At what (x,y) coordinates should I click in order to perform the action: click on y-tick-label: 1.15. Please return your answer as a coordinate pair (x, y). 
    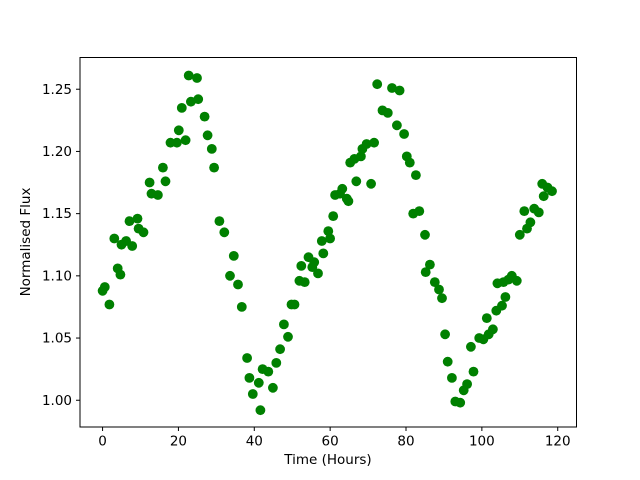
    Looking at the image, I should click on (57, 214).